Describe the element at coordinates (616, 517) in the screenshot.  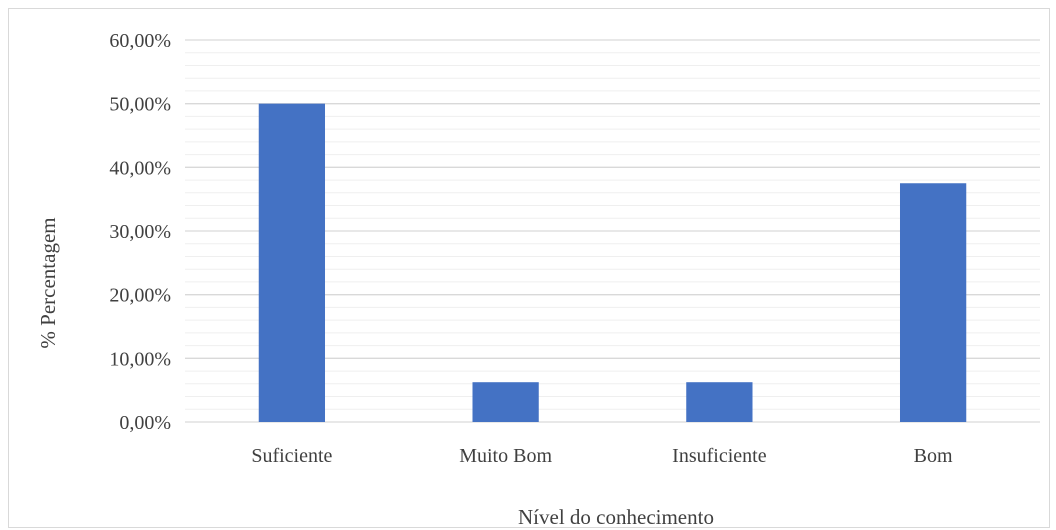
I see `x-axis-title: Nível do conhecimento` at that location.